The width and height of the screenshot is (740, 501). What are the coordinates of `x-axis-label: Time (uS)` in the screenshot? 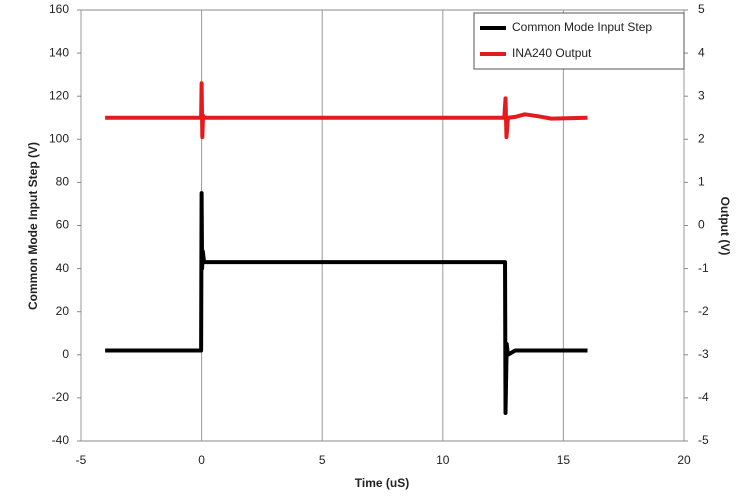 It's located at (382, 483).